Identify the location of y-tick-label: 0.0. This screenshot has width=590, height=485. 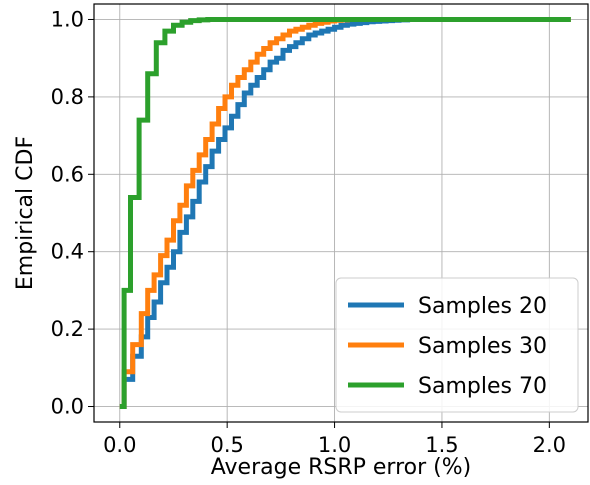
(67, 407).